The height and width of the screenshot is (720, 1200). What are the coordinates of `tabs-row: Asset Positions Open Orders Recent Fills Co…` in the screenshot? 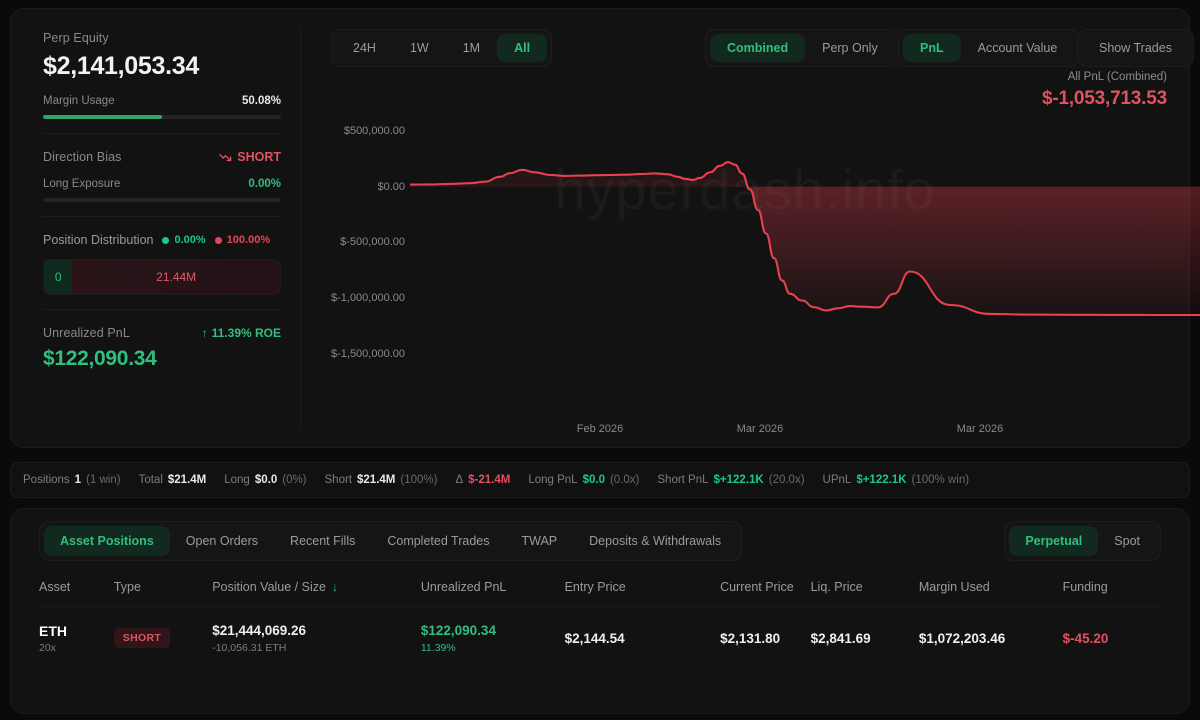 It's located at (600, 538).